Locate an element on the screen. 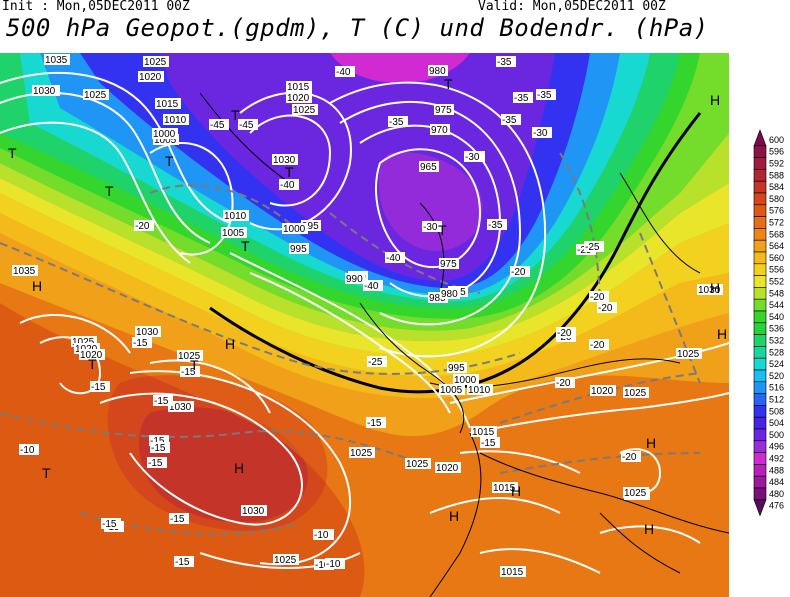 The height and width of the screenshot is (597, 790). temperature-label: -25 is located at coordinates (592, 247).